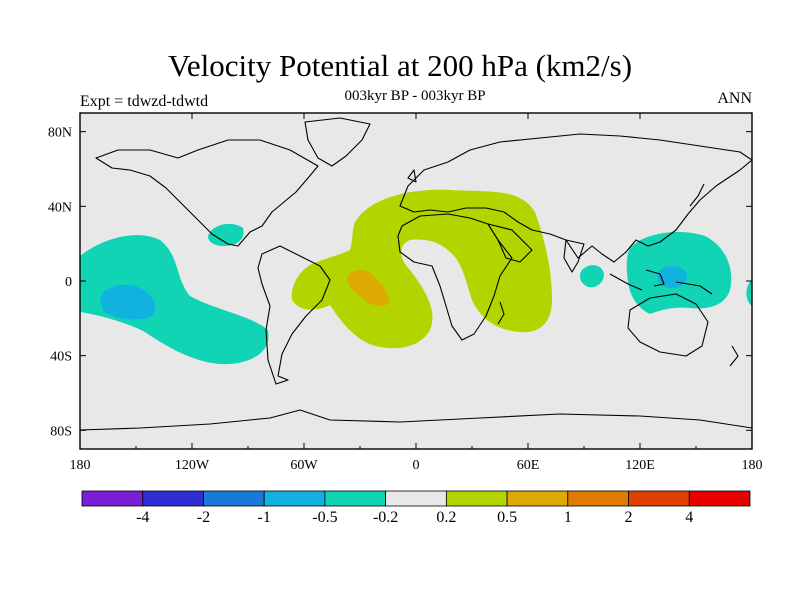 The image size is (800, 600). What do you see at coordinates (591, 276) in the screenshot?
I see `indian-ocean-negative-blob` at bounding box center [591, 276].